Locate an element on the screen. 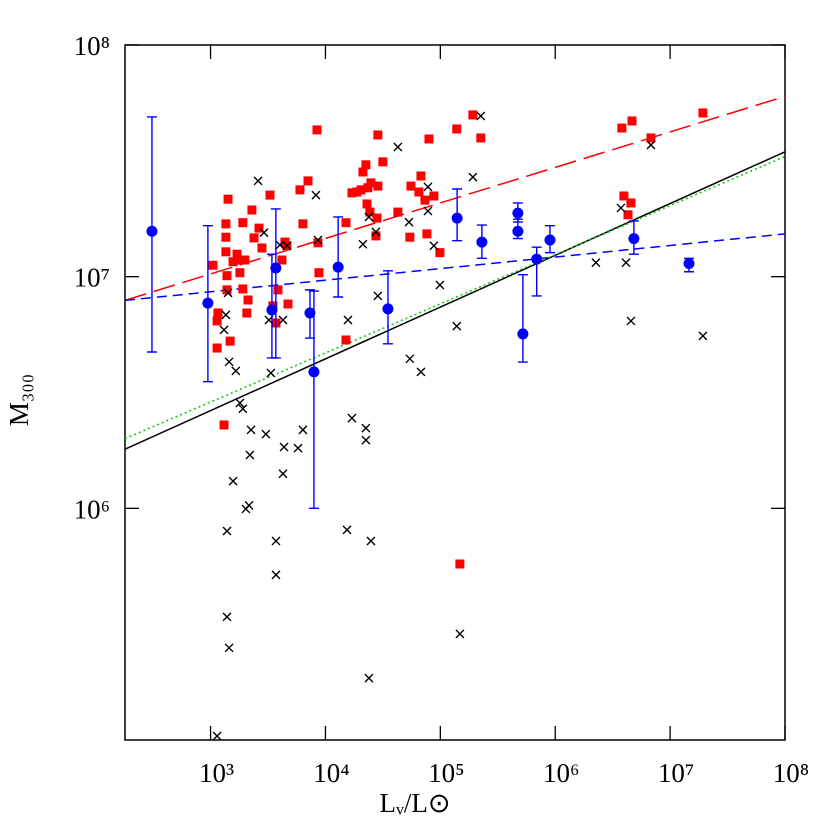 The width and height of the screenshot is (830, 830). x-axis-label: Lᵥ/L⊙ is located at coordinates (414, 803).